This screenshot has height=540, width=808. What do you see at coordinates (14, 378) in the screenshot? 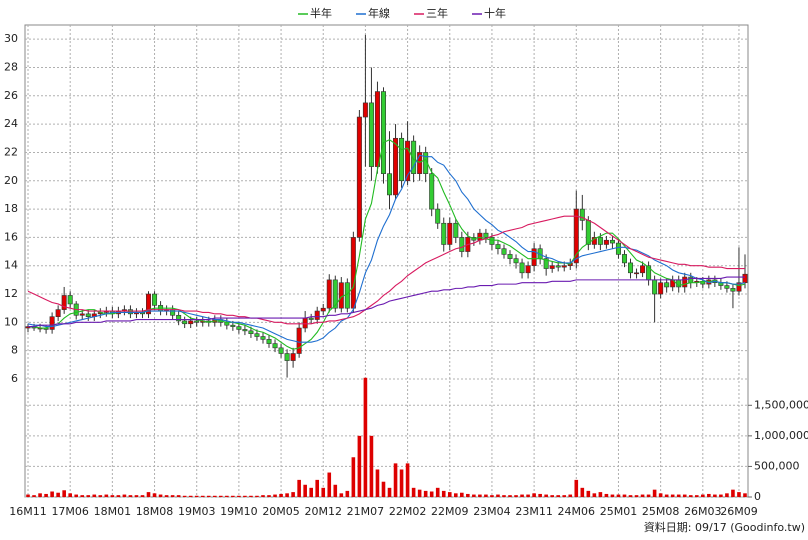
I see `y-tick-label: 6` at bounding box center [14, 378].